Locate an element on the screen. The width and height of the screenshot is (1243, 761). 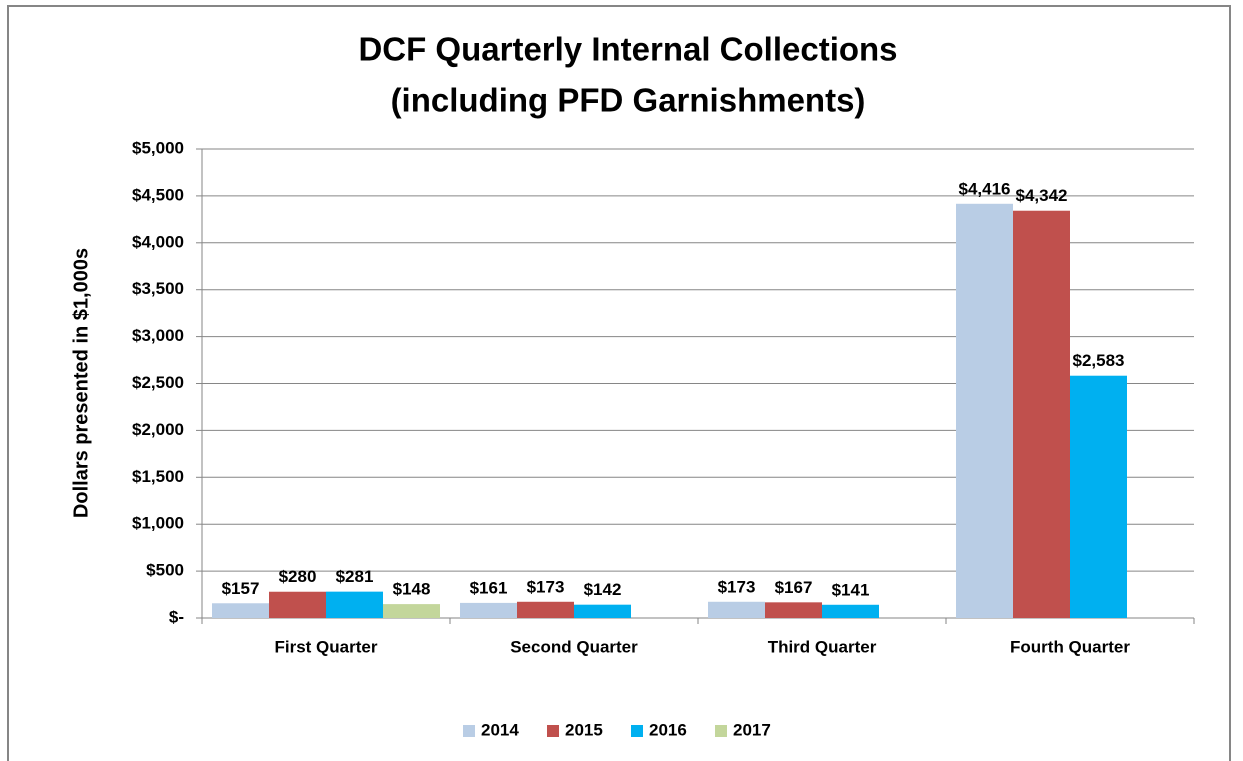
legend-label: 2017 is located at coordinates (752, 729).